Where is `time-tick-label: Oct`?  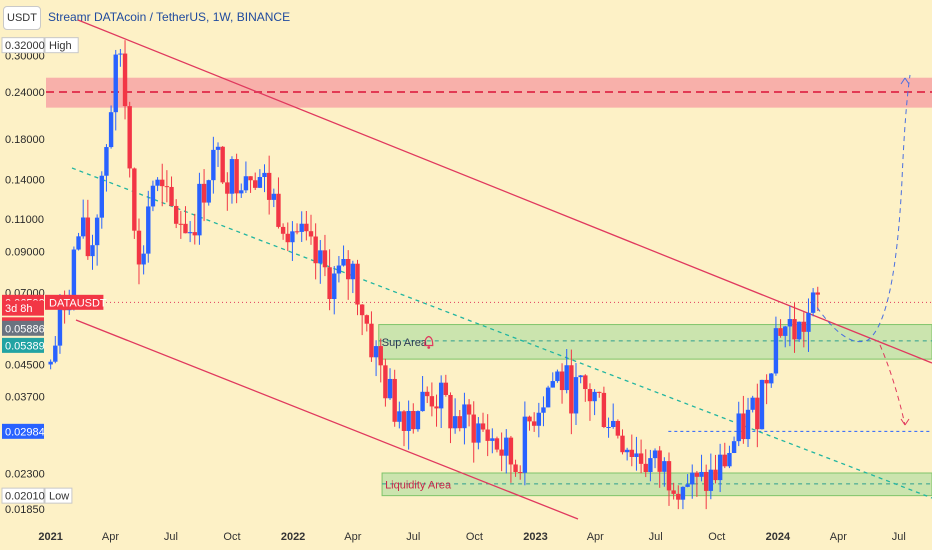 time-tick-label: Oct is located at coordinates (231, 537).